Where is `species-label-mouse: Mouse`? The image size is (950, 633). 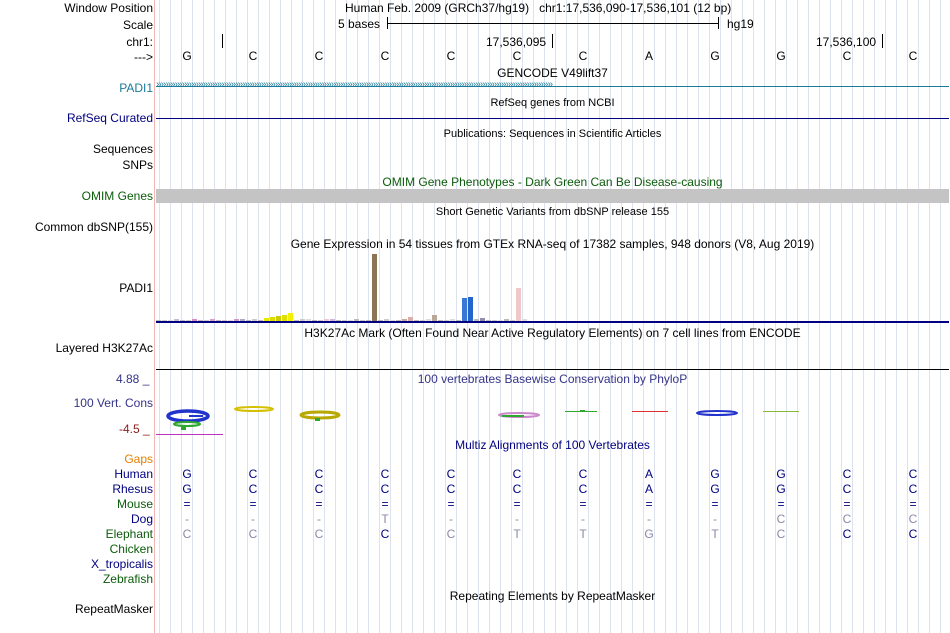 species-label-mouse: Mouse is located at coordinates (134, 504).